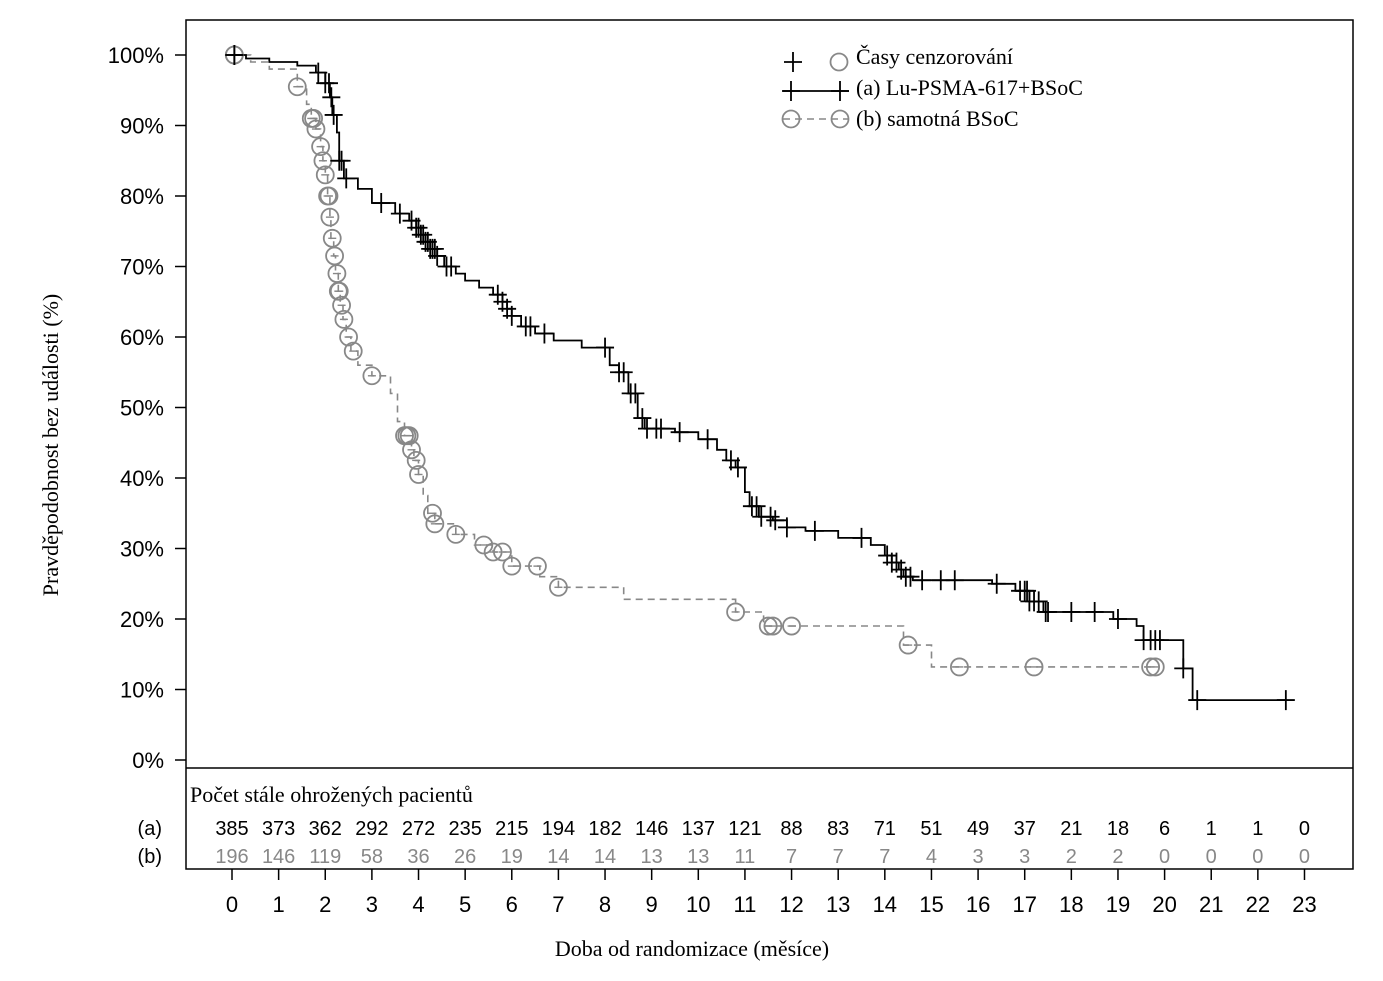 Image resolution: width=1383 pixels, height=981 pixels. What do you see at coordinates (232, 904) in the screenshot?
I see `x-tick-label: 0` at bounding box center [232, 904].